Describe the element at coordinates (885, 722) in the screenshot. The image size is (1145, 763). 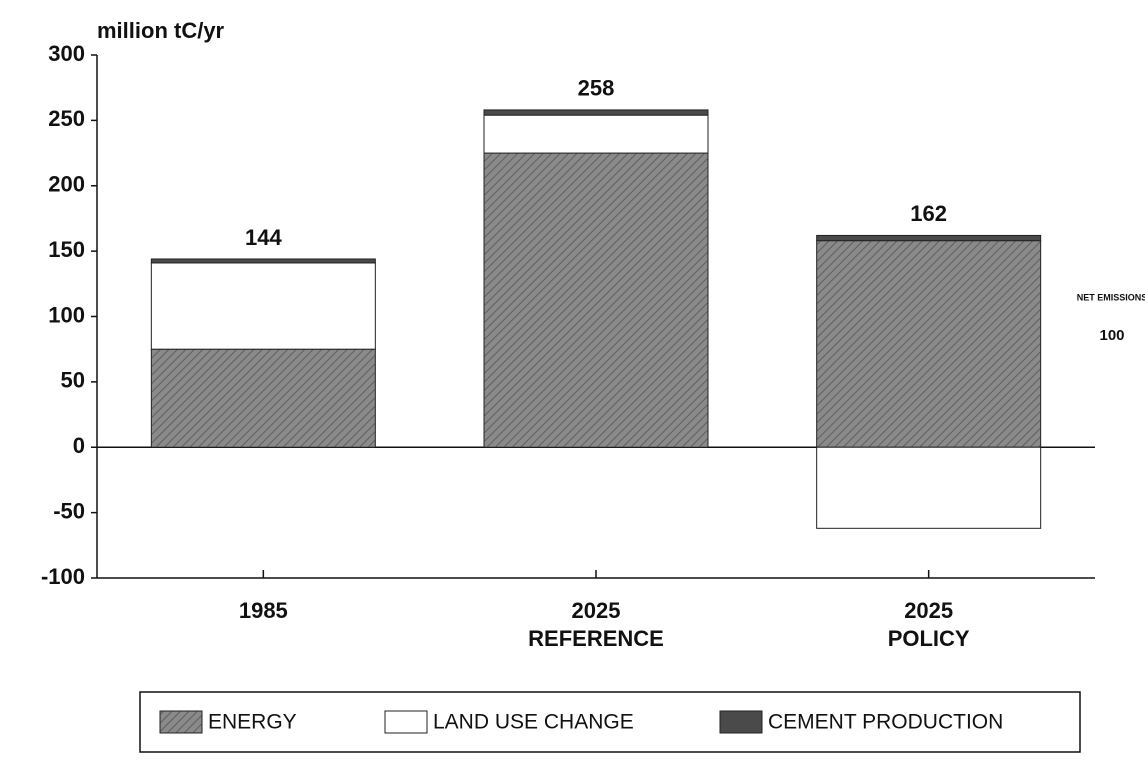
I see `legend-label: CEMENT PRODUCTION` at that location.